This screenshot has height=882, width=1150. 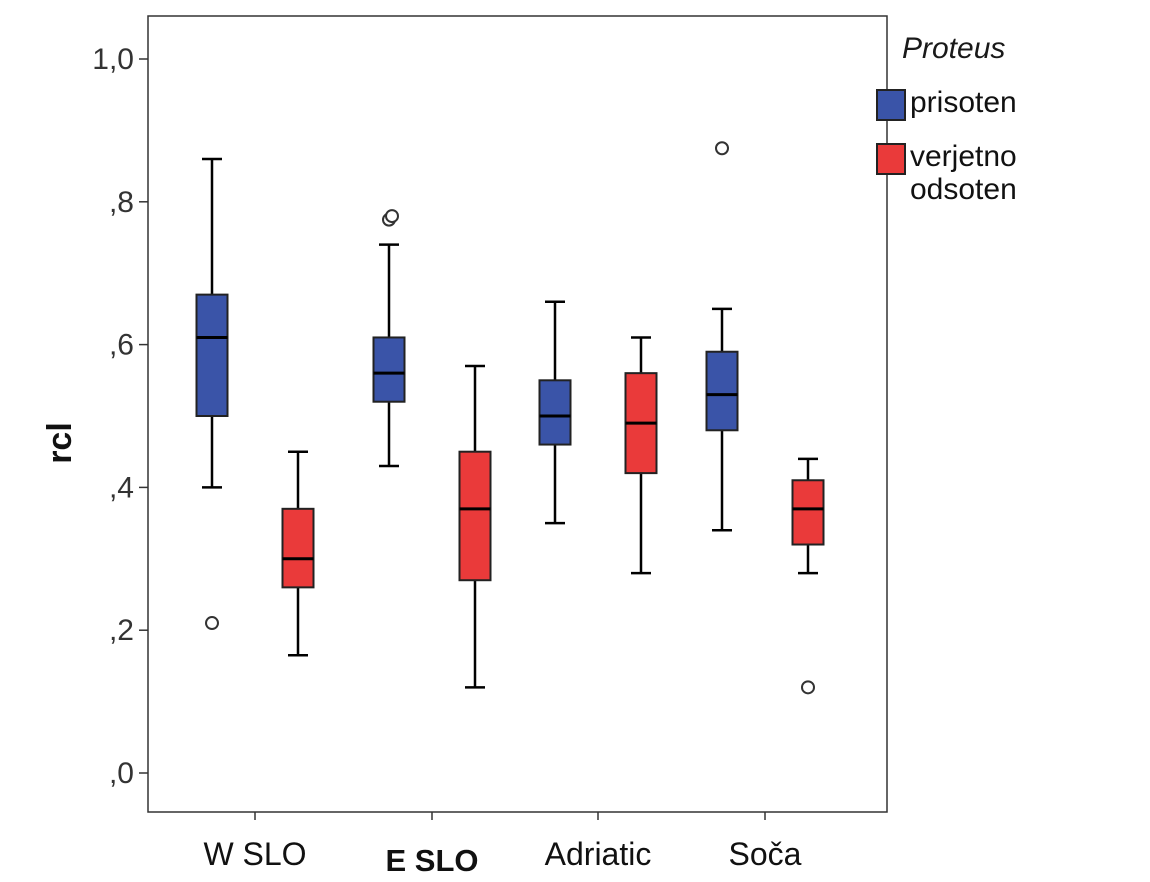 What do you see at coordinates (254, 854) in the screenshot?
I see `x-tick-label-w-slo: W SLO` at bounding box center [254, 854].